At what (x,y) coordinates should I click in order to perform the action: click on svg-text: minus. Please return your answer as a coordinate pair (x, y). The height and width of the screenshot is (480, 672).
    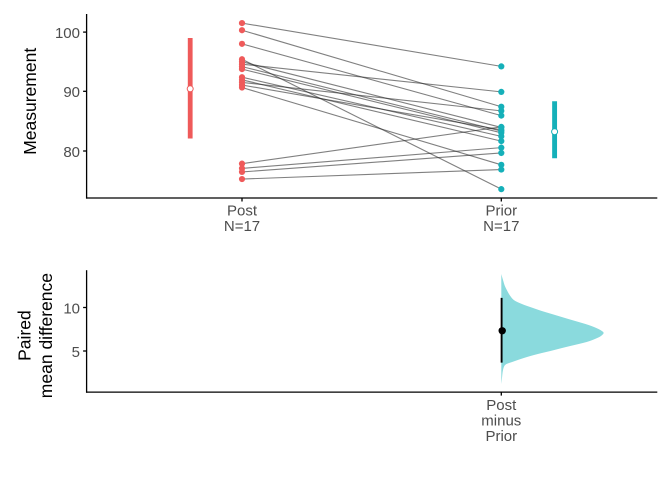
    Looking at the image, I should click on (501, 421).